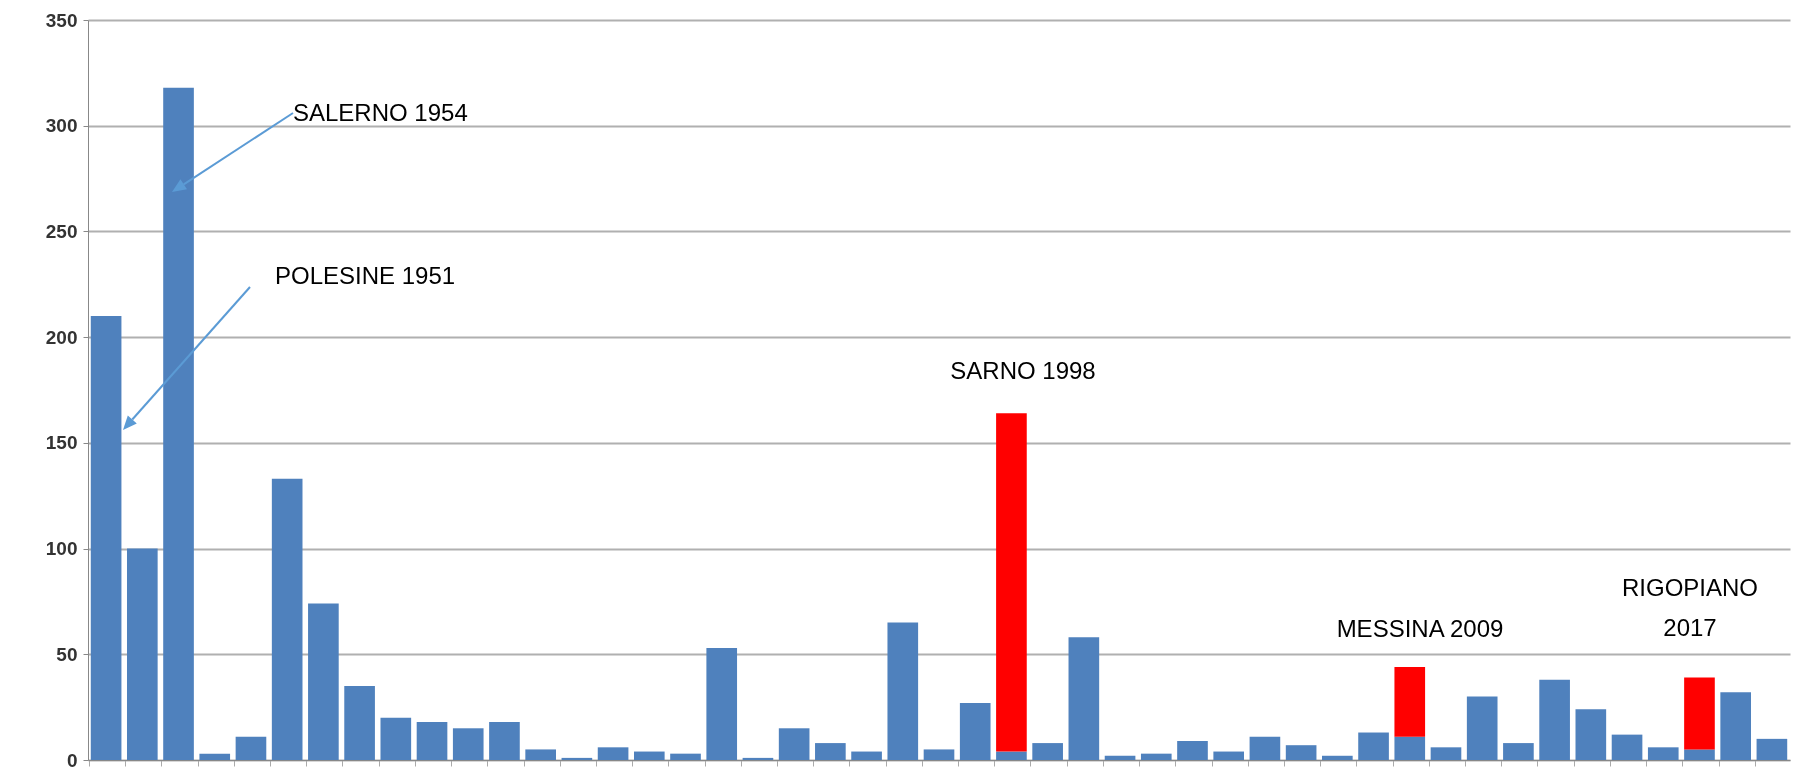 This screenshot has width=1803, height=770. What do you see at coordinates (61, 337) in the screenshot?
I see `y-tick-label: 200` at bounding box center [61, 337].